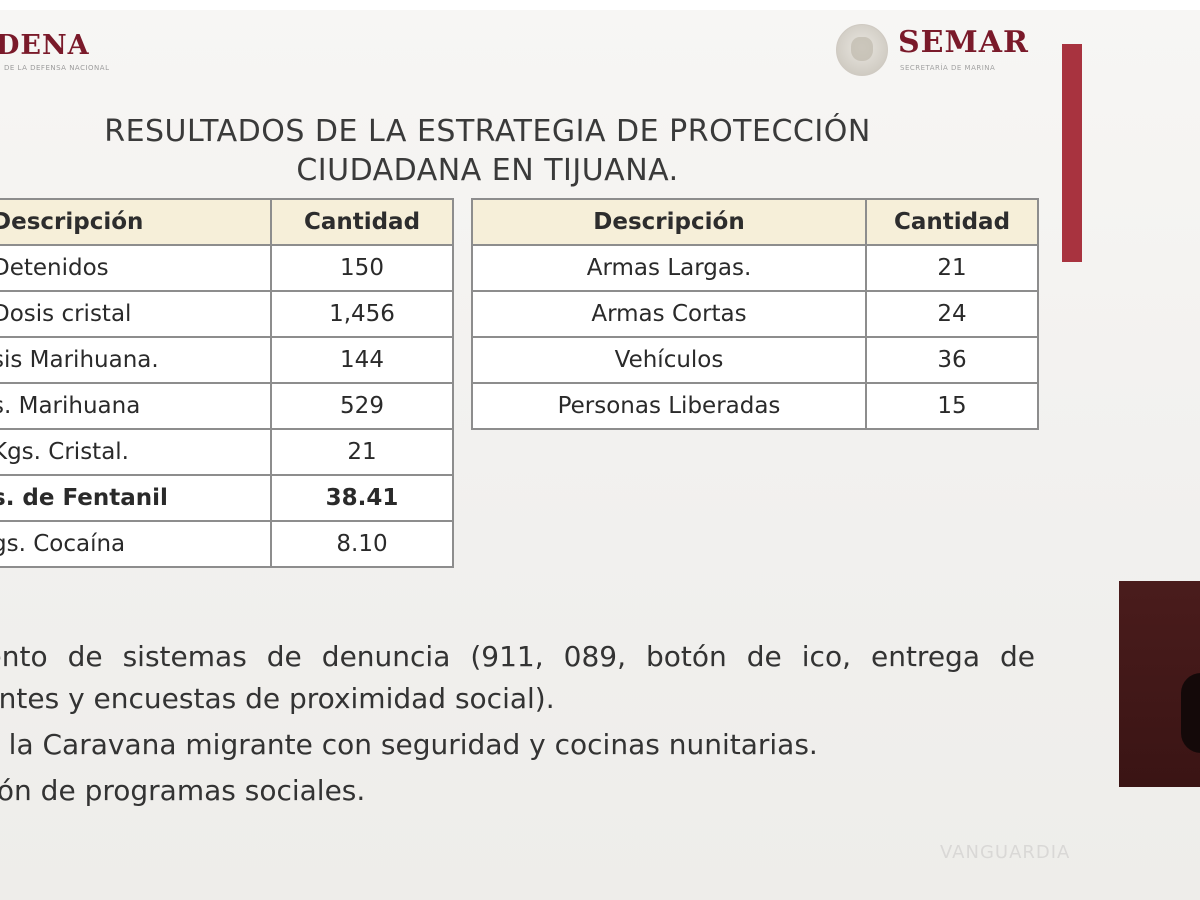  I want to click on row-quantity: 24, so click(952, 314).